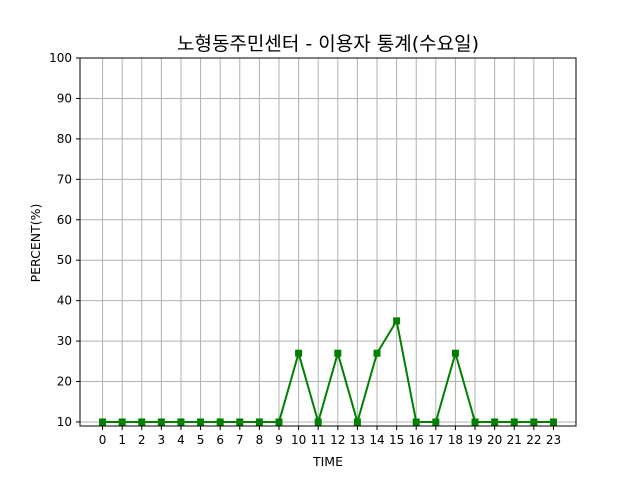 The height and width of the screenshot is (480, 640). What do you see at coordinates (337, 440) in the screenshot?
I see `x-tick-label: 12` at bounding box center [337, 440].